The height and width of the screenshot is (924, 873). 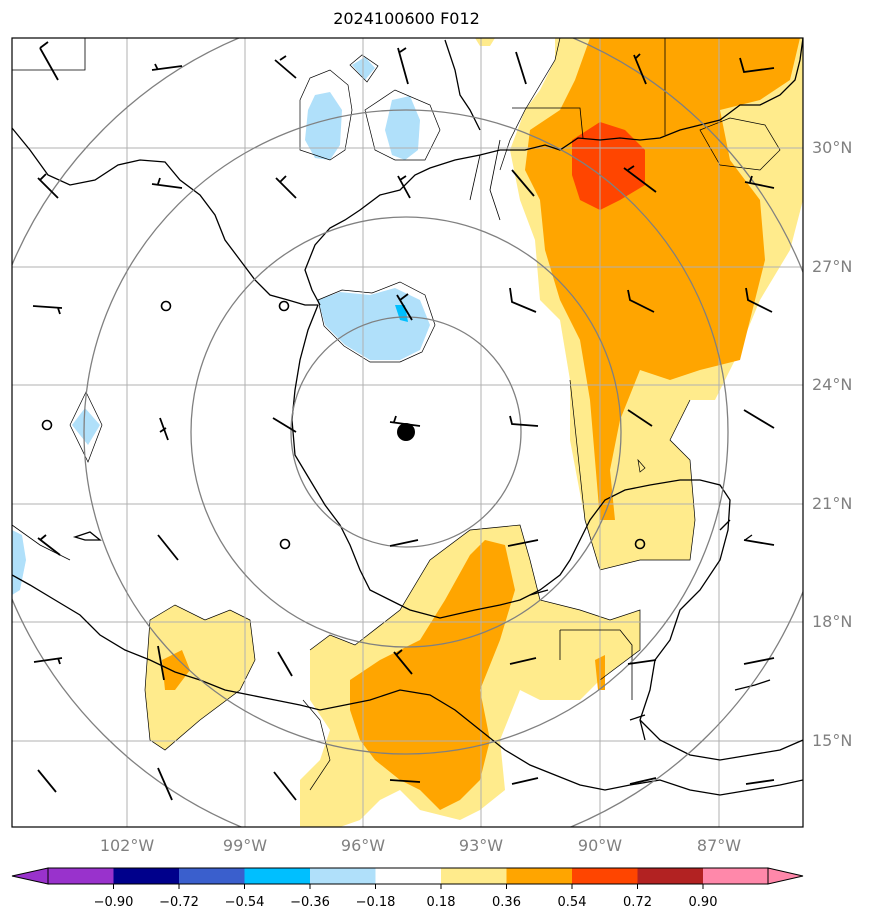 I want to click on field-orange-southwest, so click(x=176, y=670).